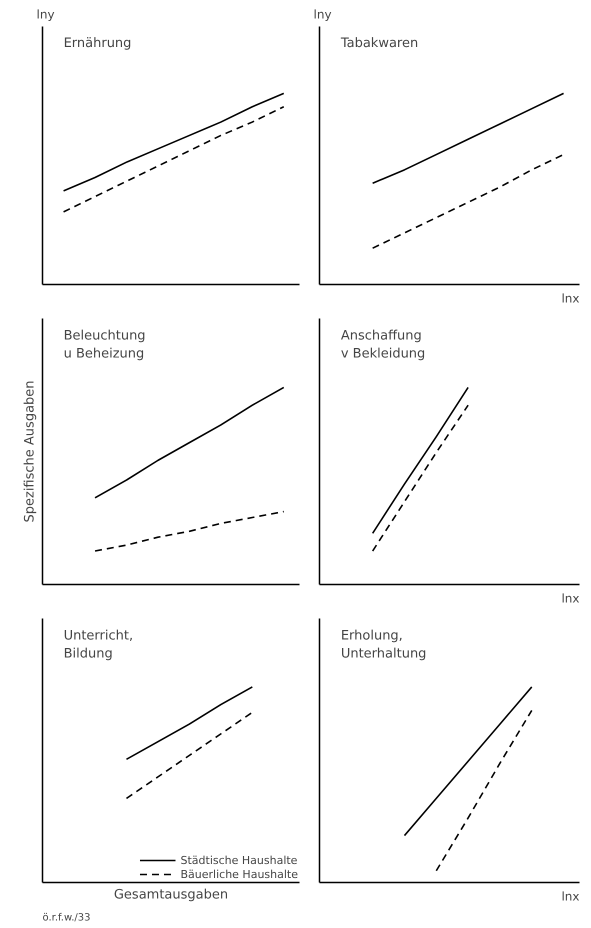 This screenshot has height=928, width=591. Describe the element at coordinates (379, 44) in the screenshot. I see `chart-title: Tabakwaren` at that location.